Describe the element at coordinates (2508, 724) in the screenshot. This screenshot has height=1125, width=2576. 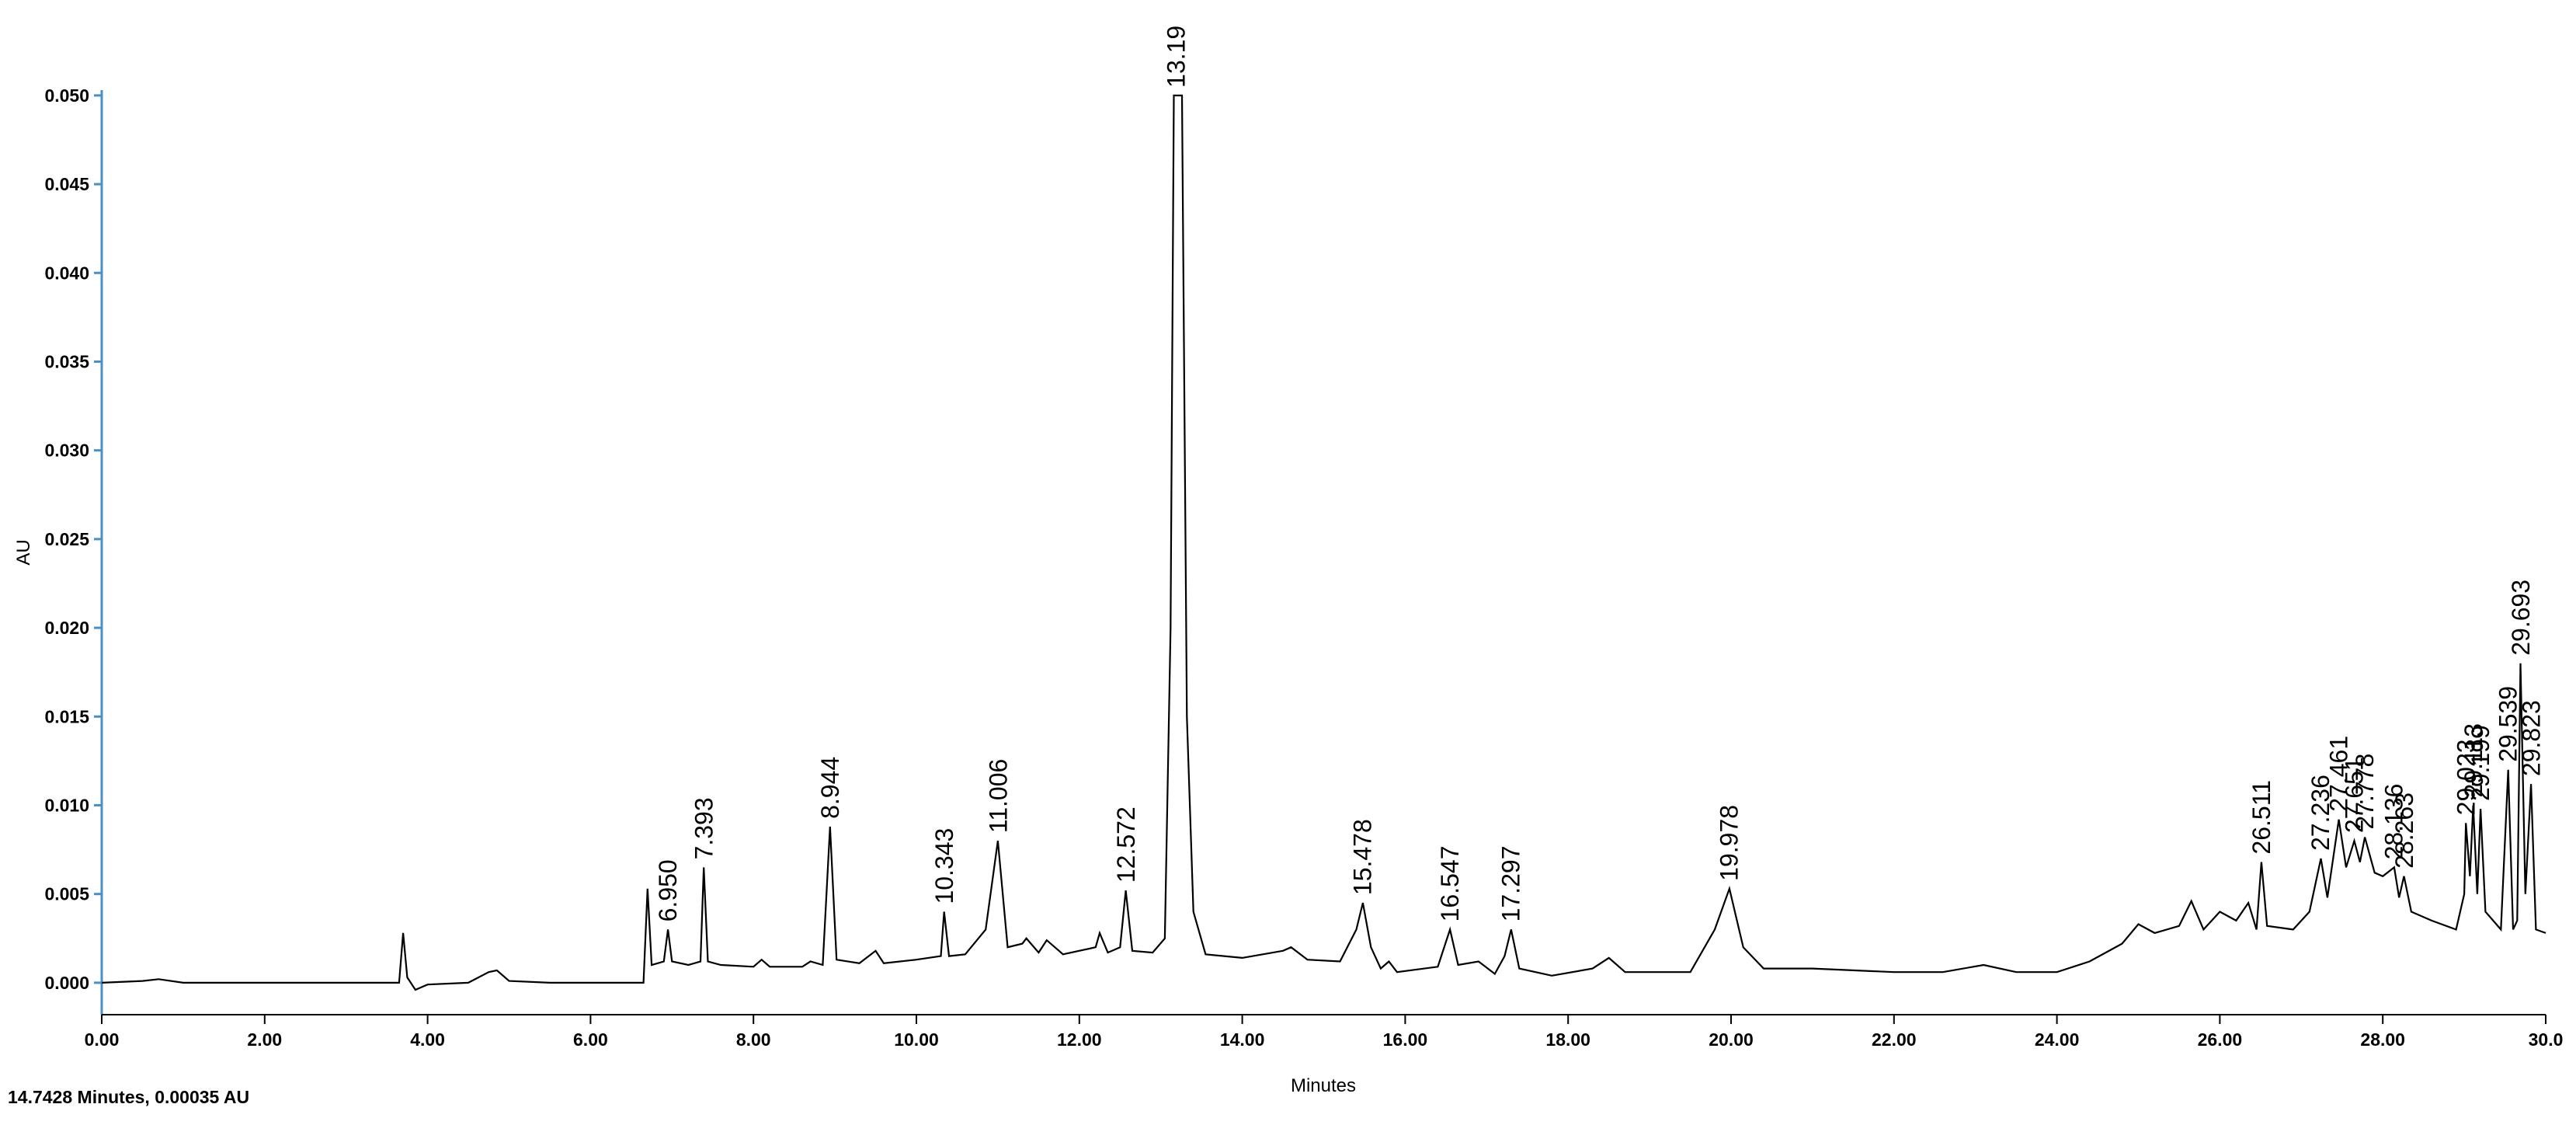
I see `peak-label: 29.539` at that location.